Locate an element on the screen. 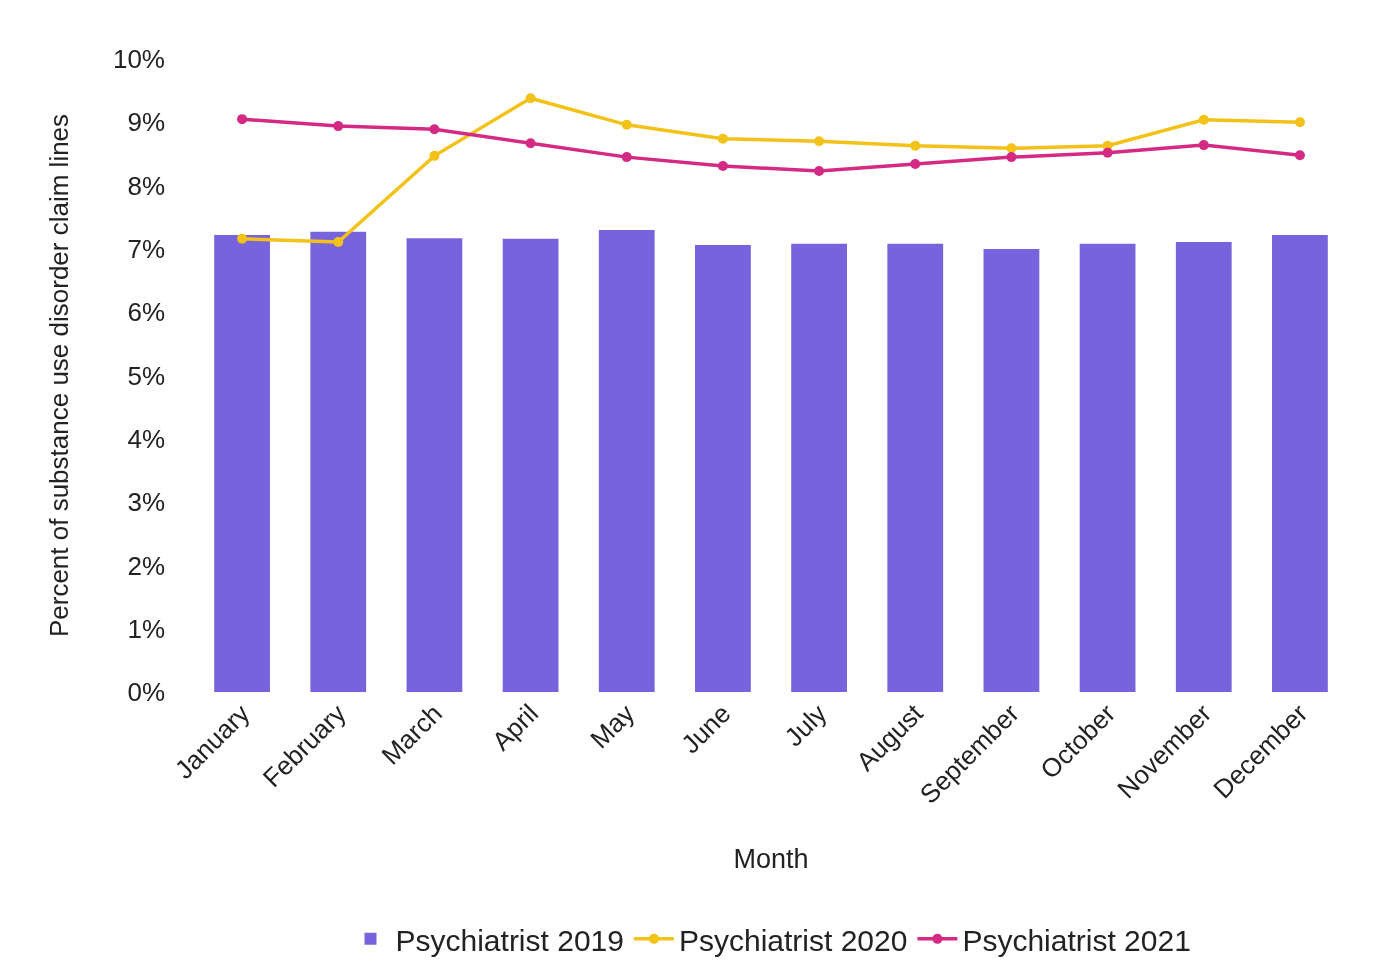  y-tick-label: 1% is located at coordinates (146, 628).